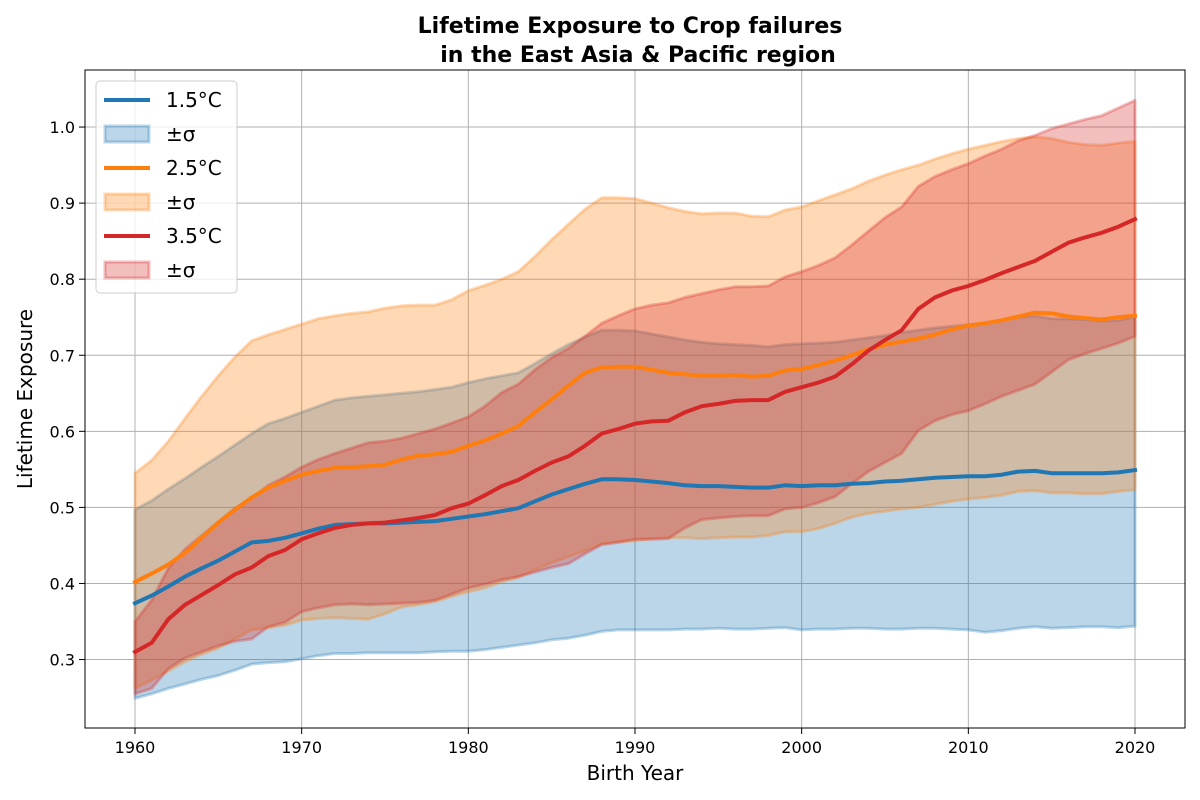  What do you see at coordinates (968, 747) in the screenshot?
I see `x-tick-label: 2010` at bounding box center [968, 747].